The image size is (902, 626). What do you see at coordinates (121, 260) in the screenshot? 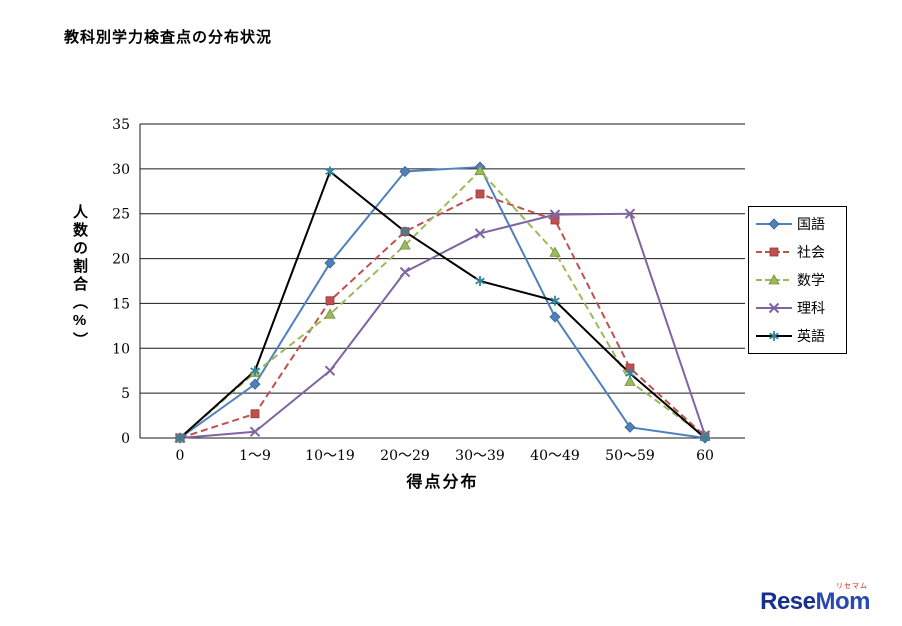
I see `y-tick-label: 20` at bounding box center [121, 260].